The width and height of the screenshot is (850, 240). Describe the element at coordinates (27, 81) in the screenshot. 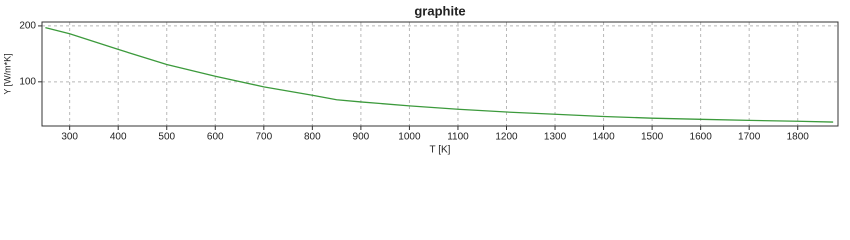

I see `y-tick-label: 100` at that location.